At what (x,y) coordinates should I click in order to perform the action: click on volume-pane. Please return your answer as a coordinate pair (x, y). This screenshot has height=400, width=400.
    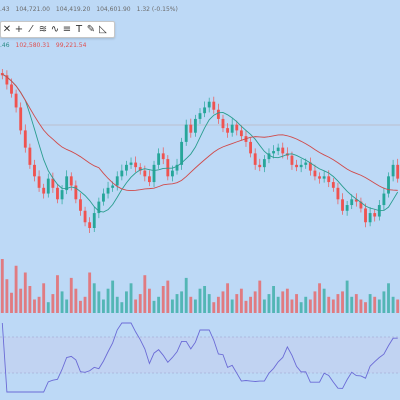
    Looking at the image, I should click on (200, 284).